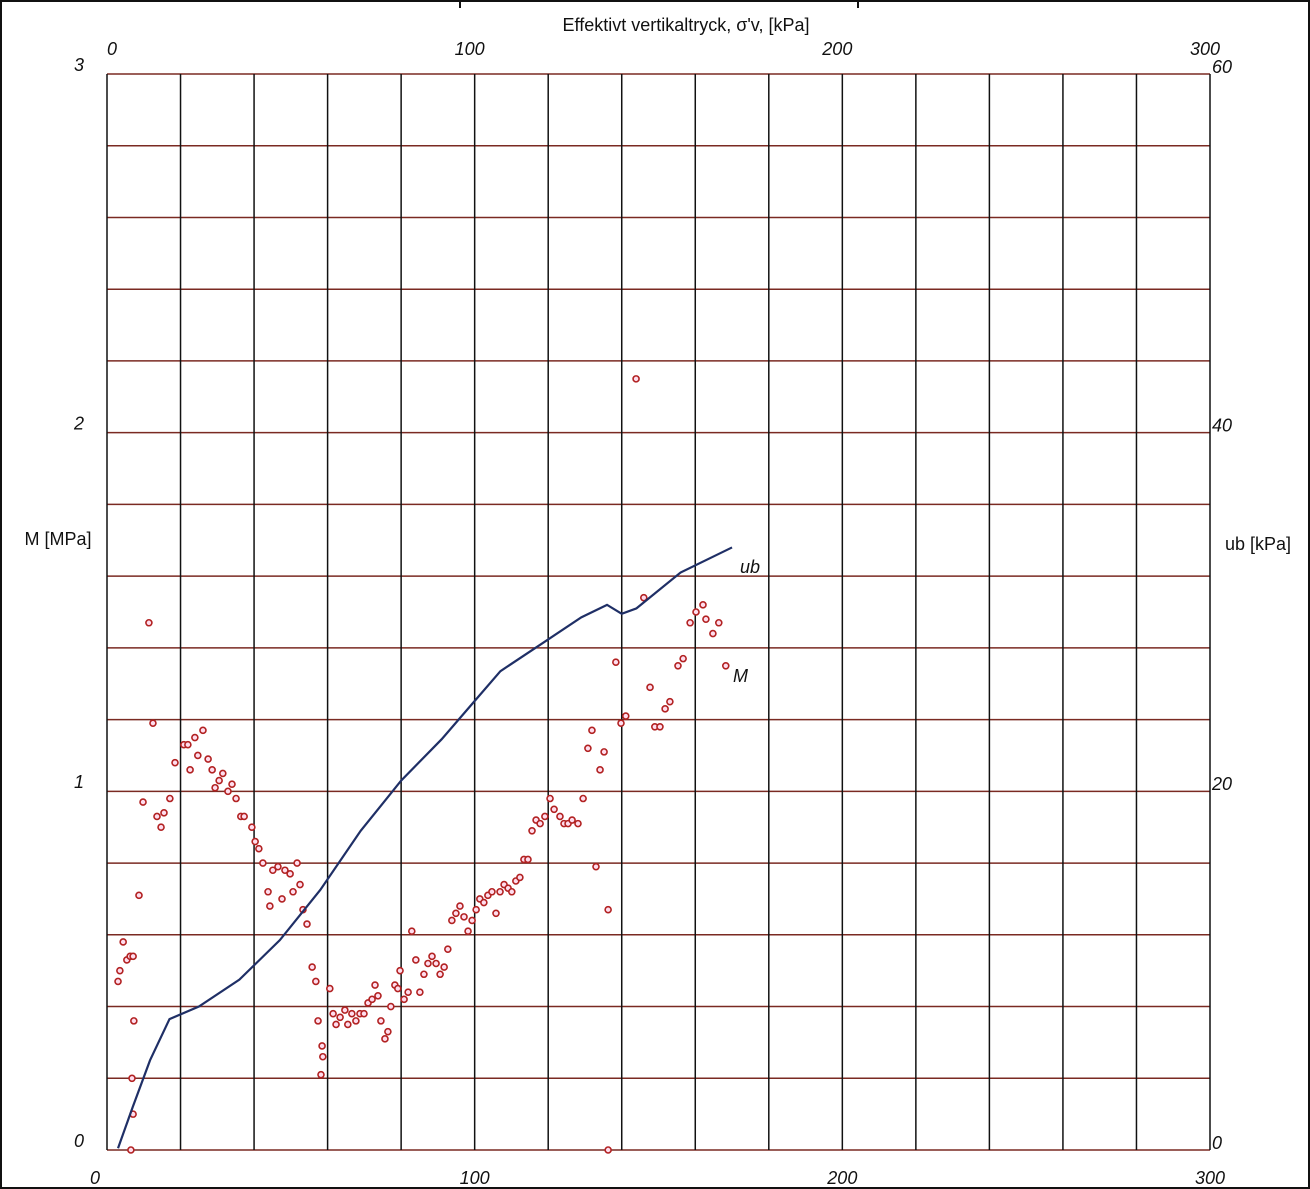 The height and width of the screenshot is (1189, 1310). I want to click on chart-title: Effektivt vertikaltryck, σ'v, [kPa], so click(686, 25).